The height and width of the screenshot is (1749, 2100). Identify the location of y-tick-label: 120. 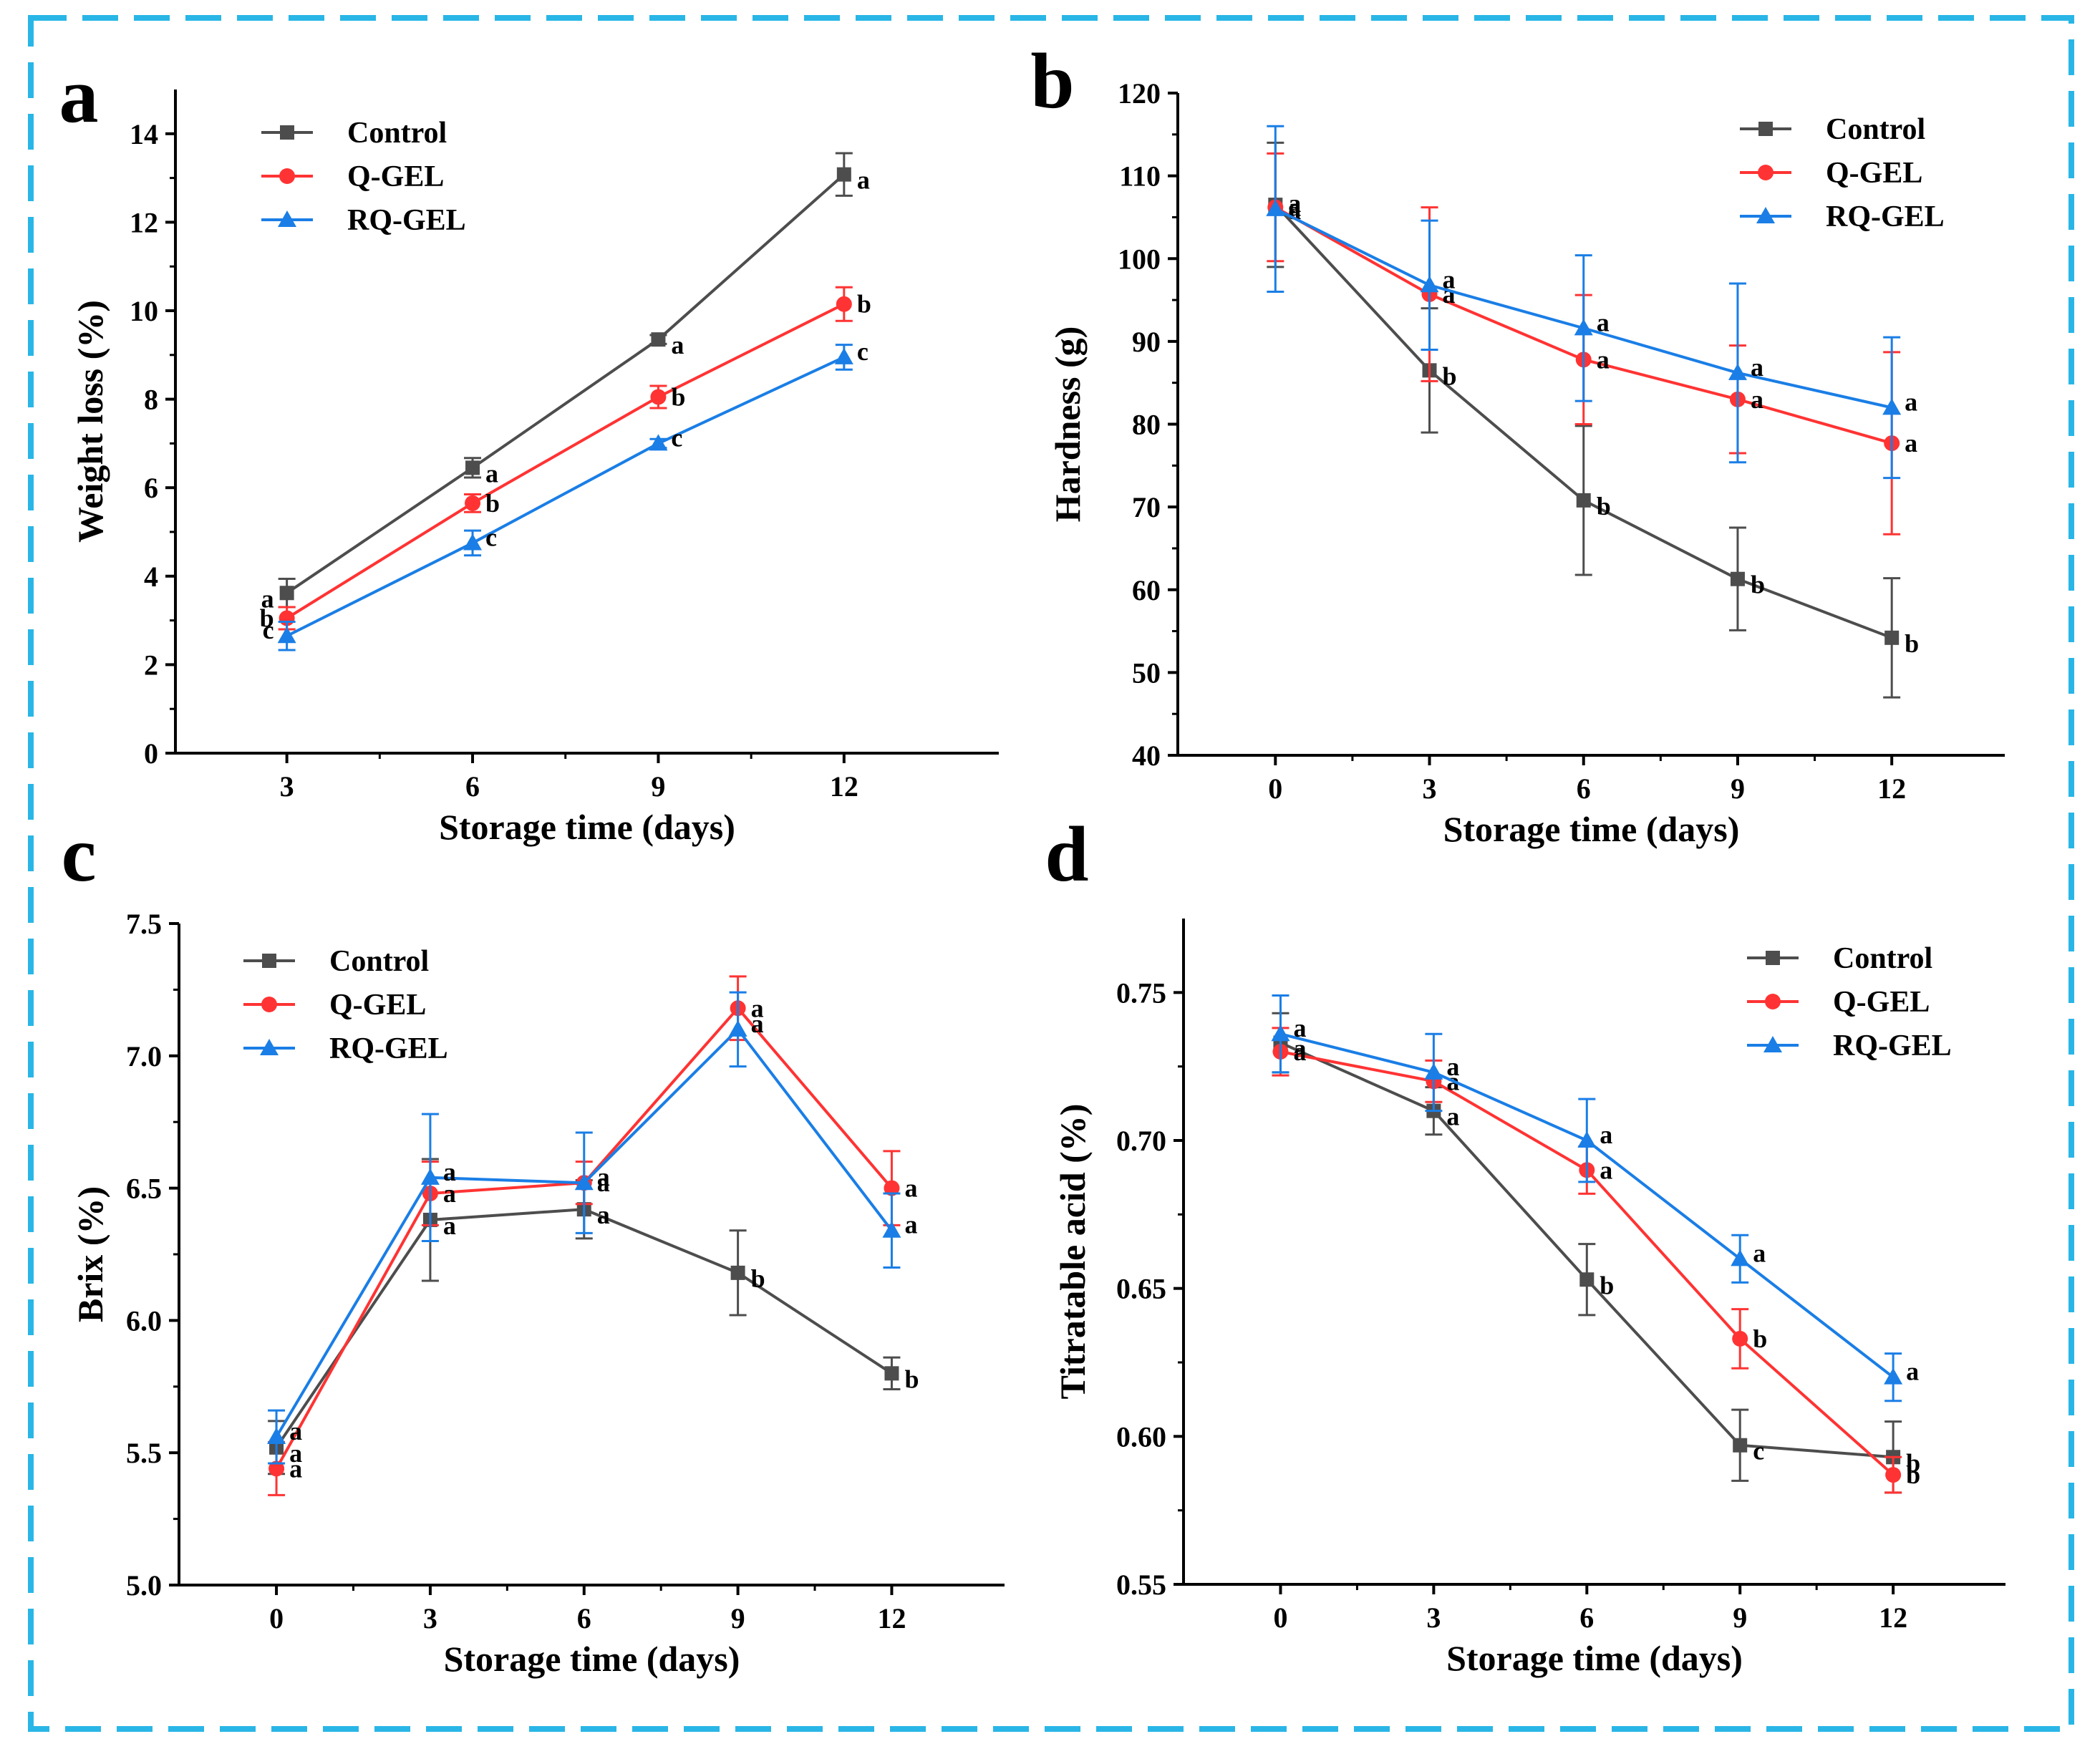
(1139, 93).